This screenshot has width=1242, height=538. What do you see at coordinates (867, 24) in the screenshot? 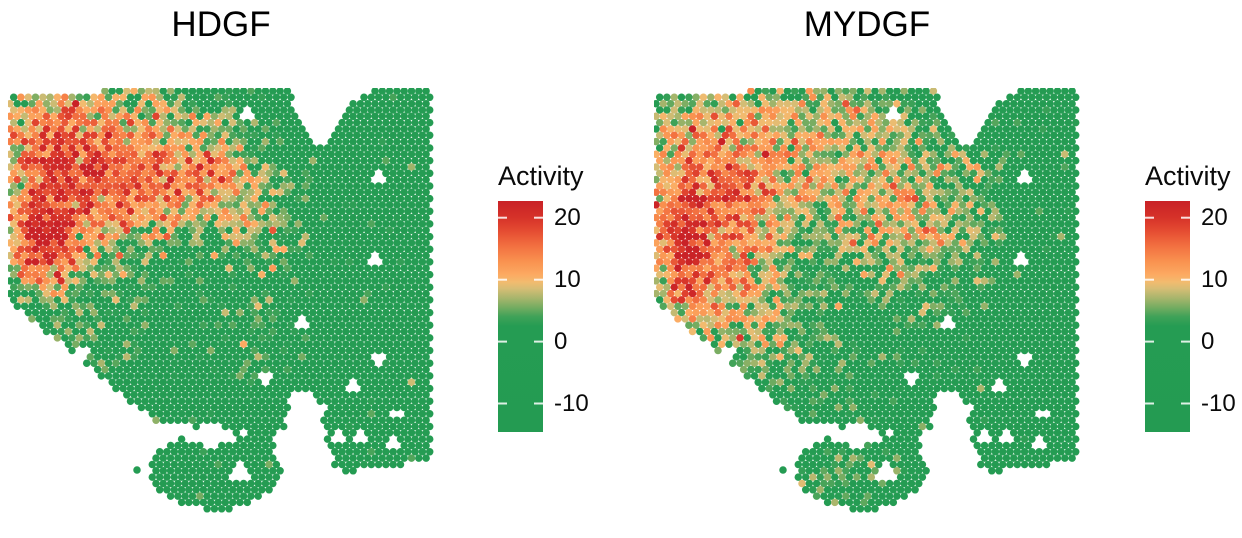
I see `panel-title-mydgf: MYDGF` at bounding box center [867, 24].